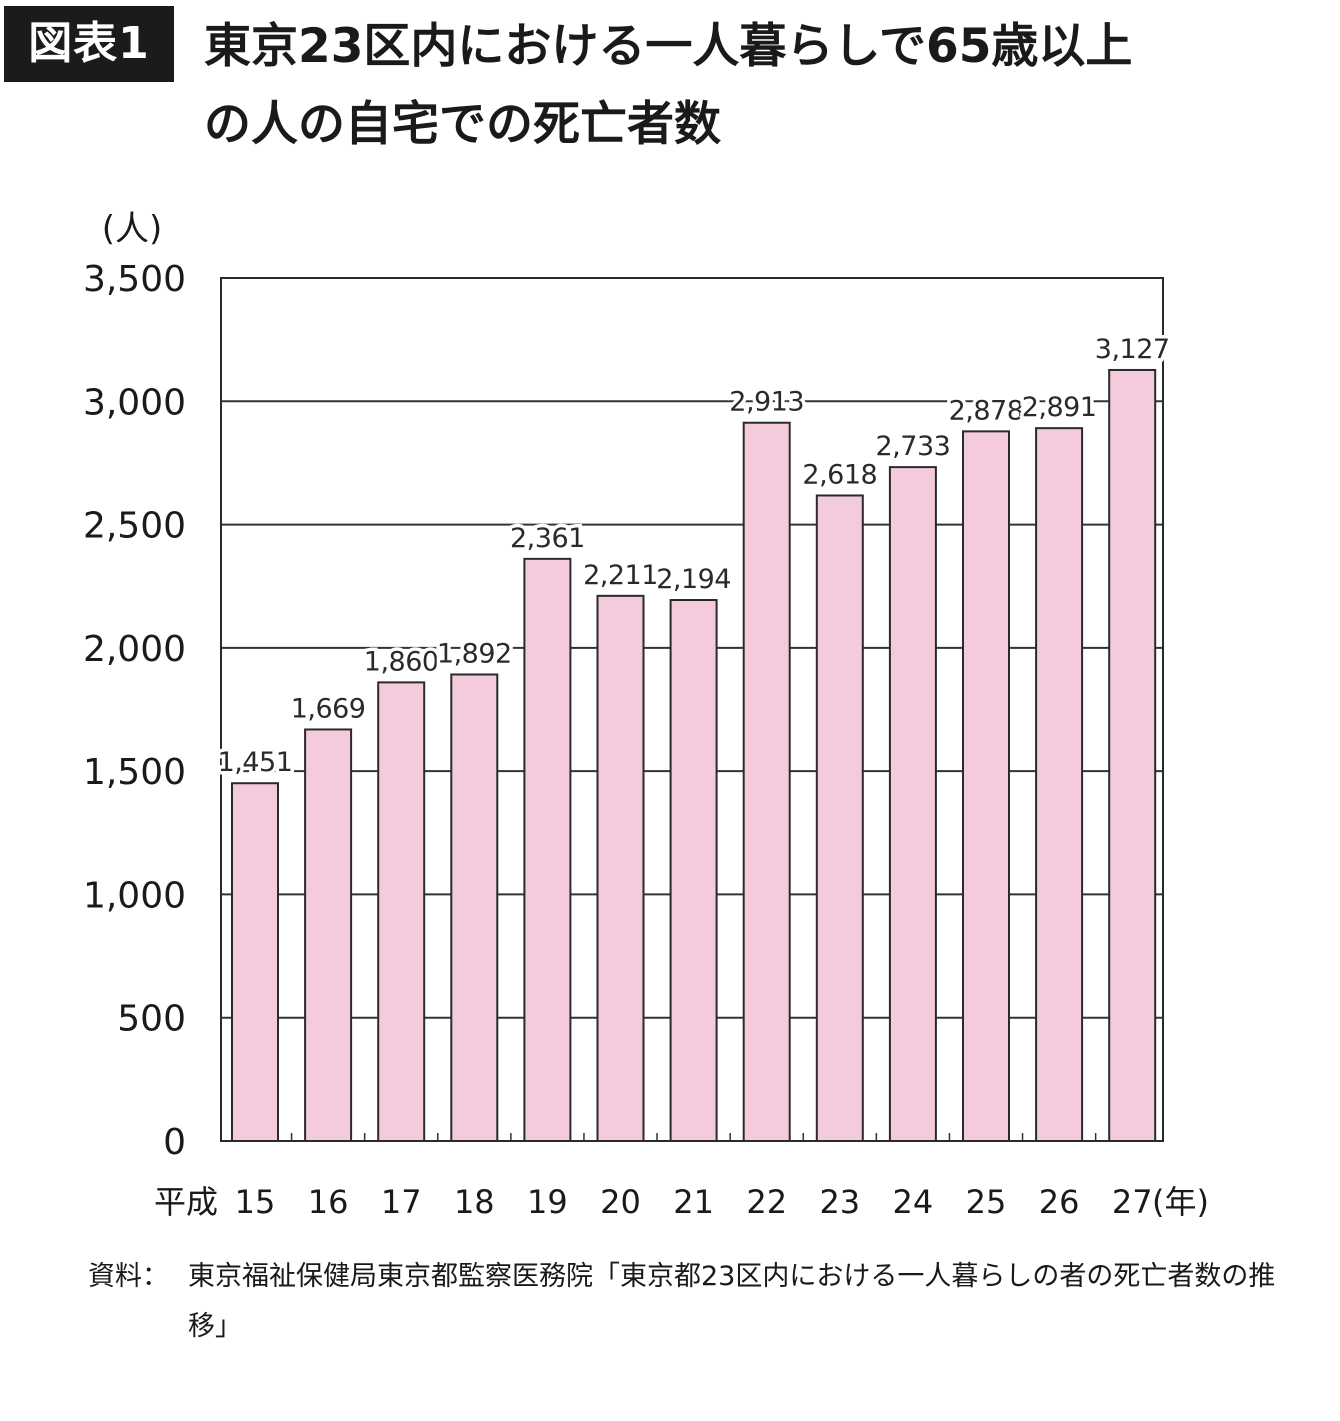 This screenshot has height=1421, width=1340. What do you see at coordinates (474, 653) in the screenshot?
I see `value-label-18: 1,892` at bounding box center [474, 653].